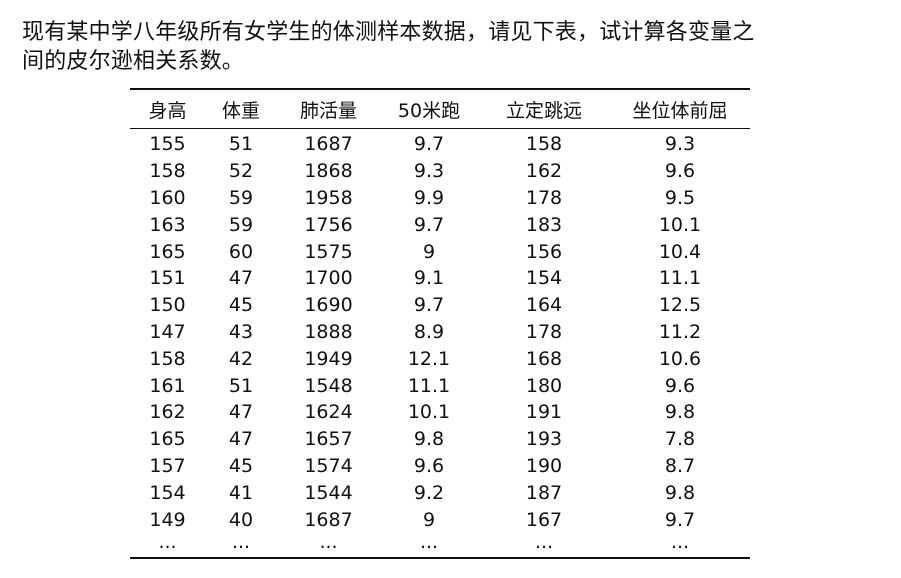 The image size is (901, 578). Describe the element at coordinates (680, 385) in the screenshot. I see `cell-sit-and-reach: 9.6` at that location.